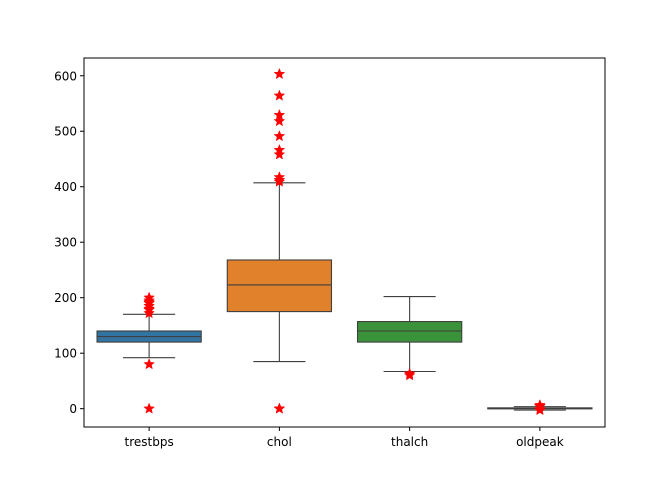  What do you see at coordinates (540, 442) in the screenshot?
I see `x-tick-label: oldpeak` at bounding box center [540, 442].